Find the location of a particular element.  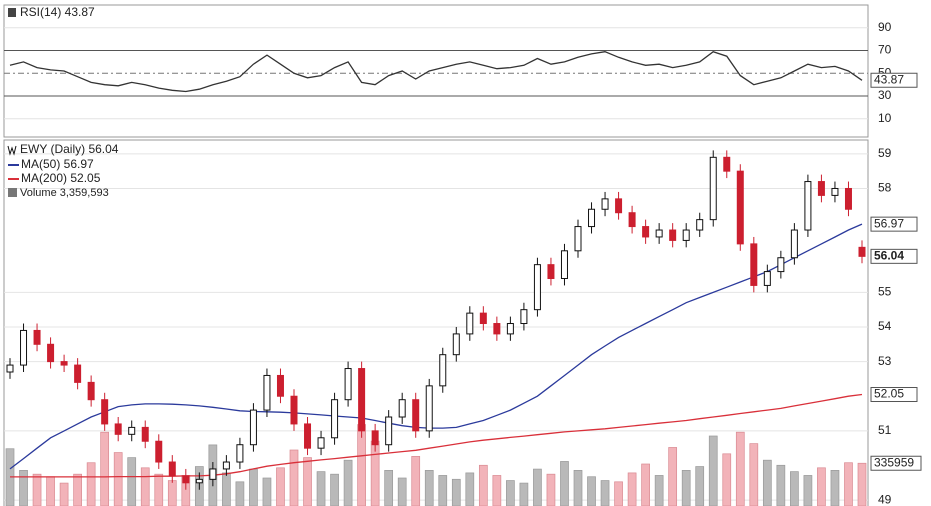

close-value-tag-box is located at coordinates (894, 256).